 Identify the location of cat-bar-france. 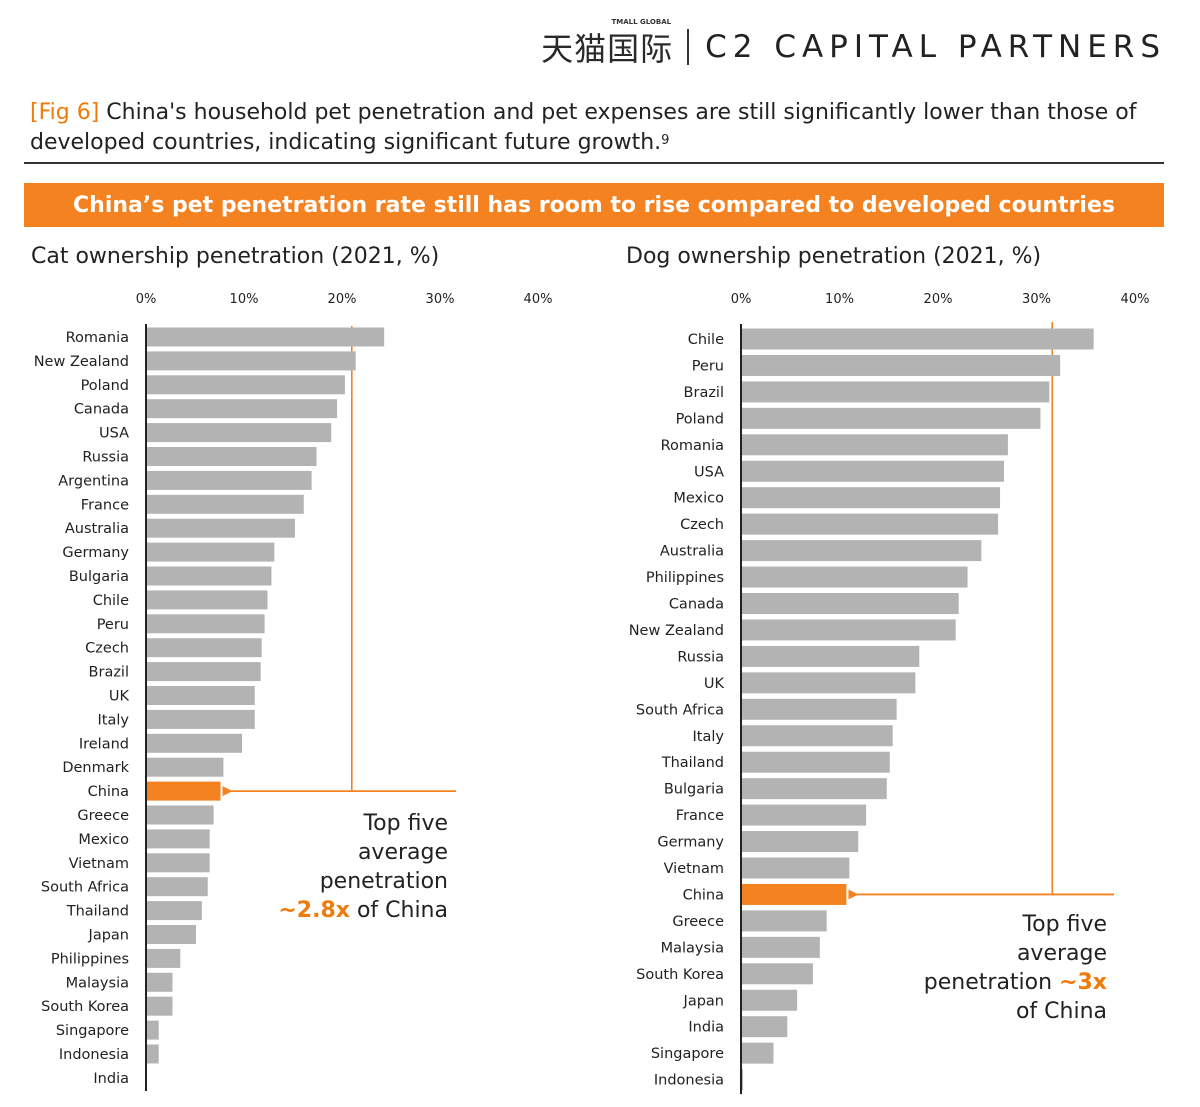
(225, 504).